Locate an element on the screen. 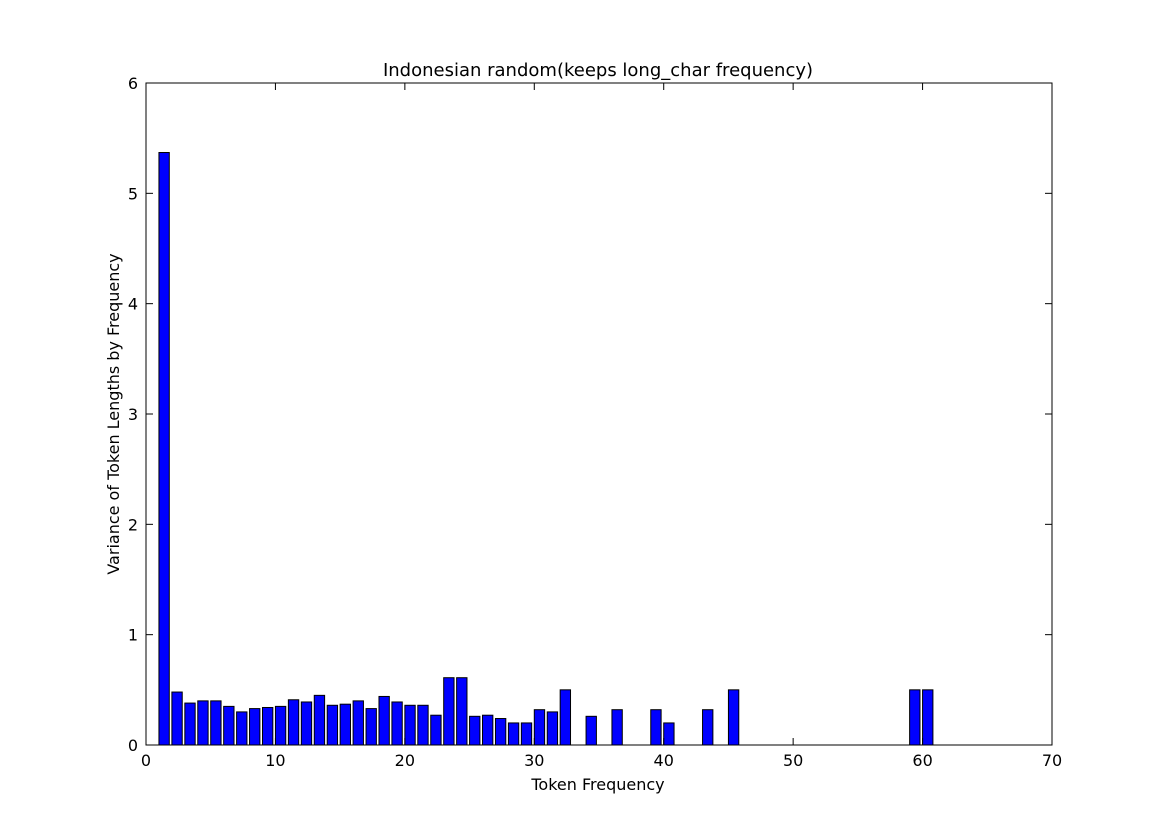 This screenshot has width=1169, height=827. x-tick-label: 10 is located at coordinates (275, 760).